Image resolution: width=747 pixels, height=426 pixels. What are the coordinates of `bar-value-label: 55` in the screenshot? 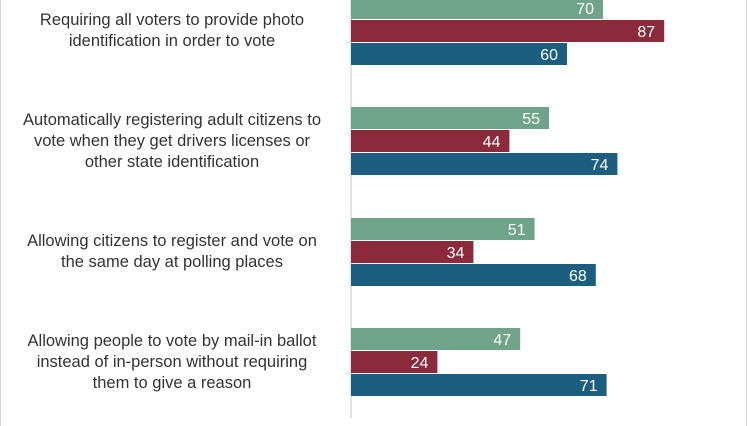 It's located at (531, 119).